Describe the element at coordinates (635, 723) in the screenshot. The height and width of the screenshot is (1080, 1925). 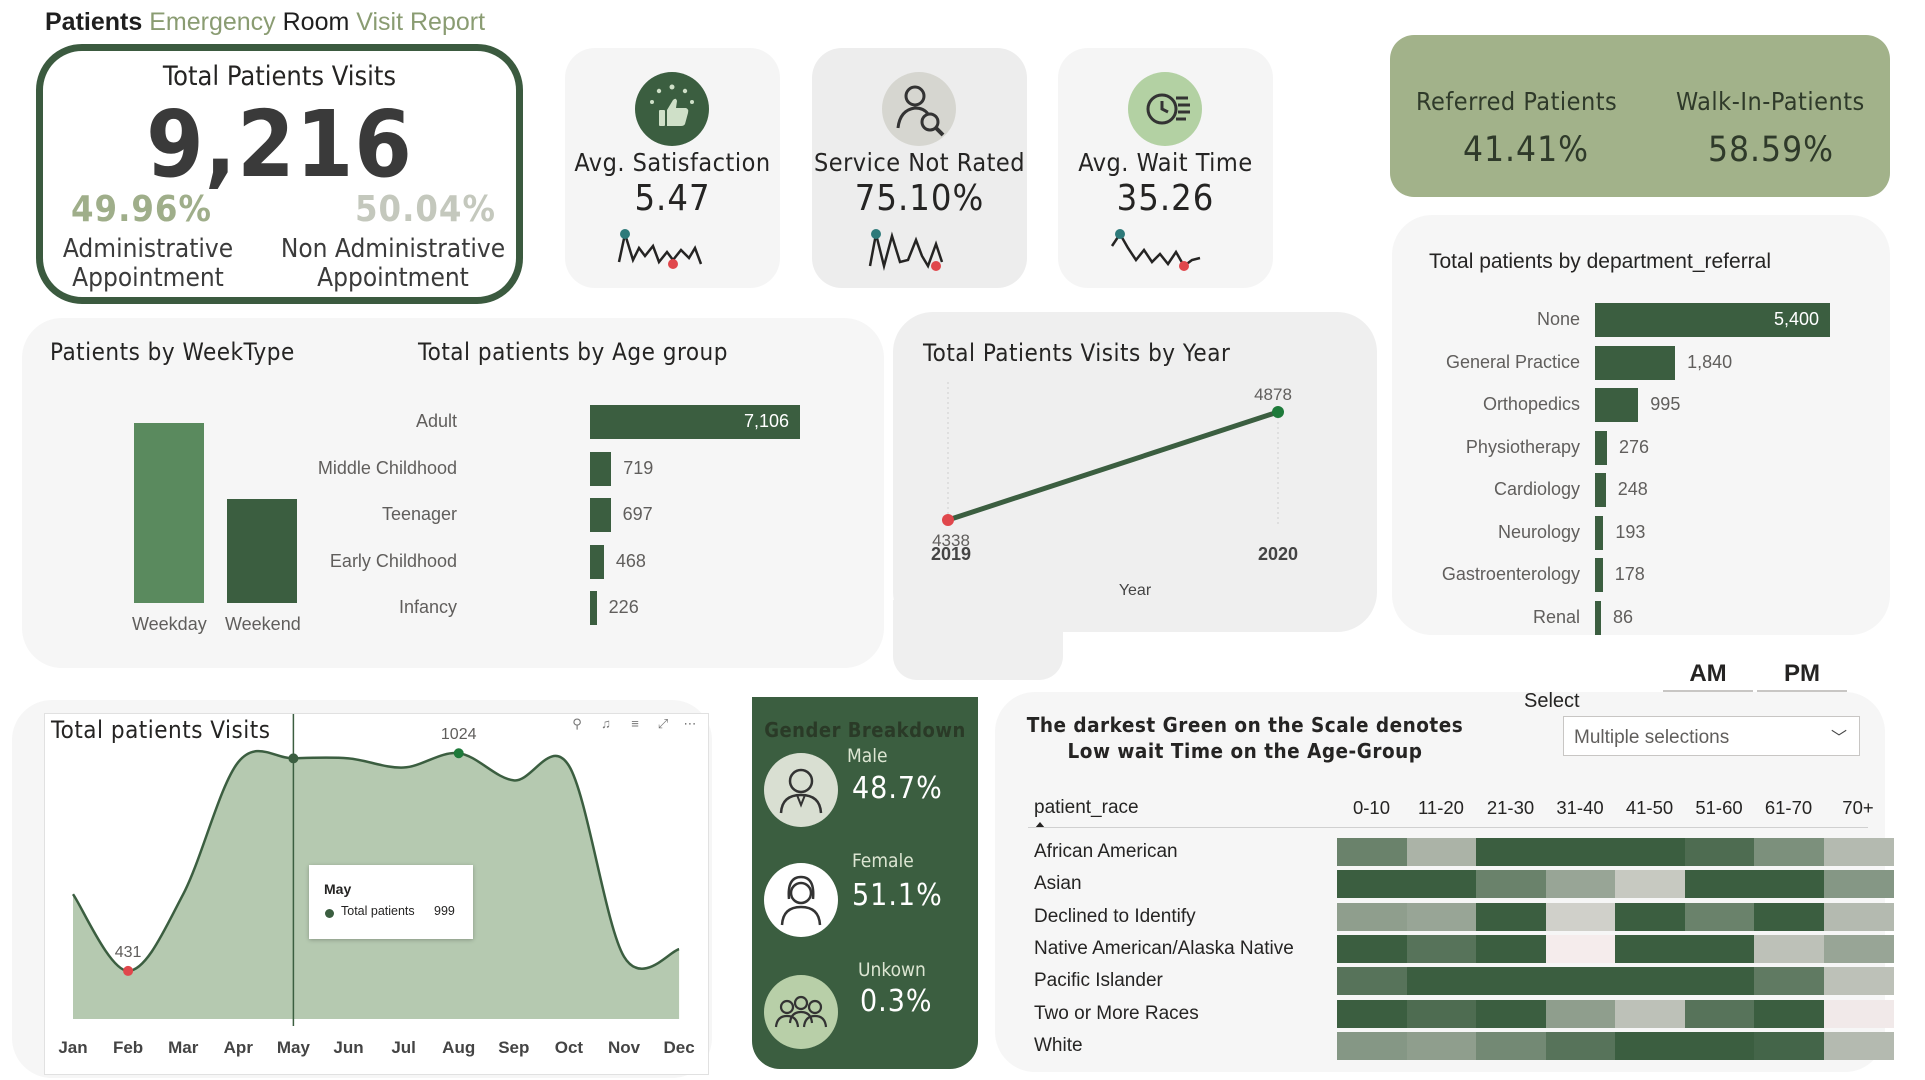
I see `filter-icon: ≡` at that location.